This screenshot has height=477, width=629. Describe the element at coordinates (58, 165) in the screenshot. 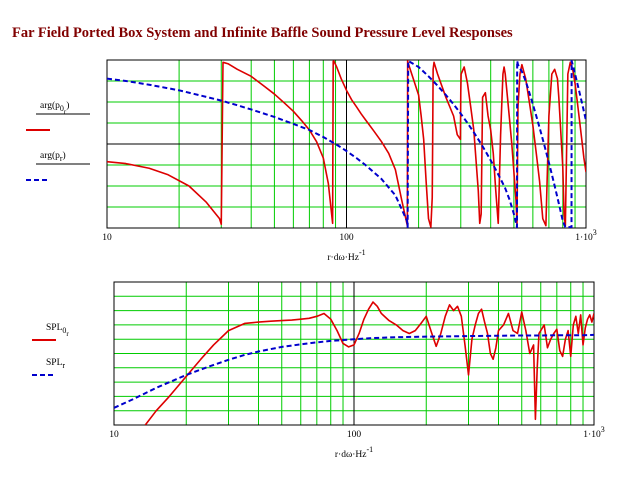

I see `legend-entry-blue: arg(pr)` at that location.